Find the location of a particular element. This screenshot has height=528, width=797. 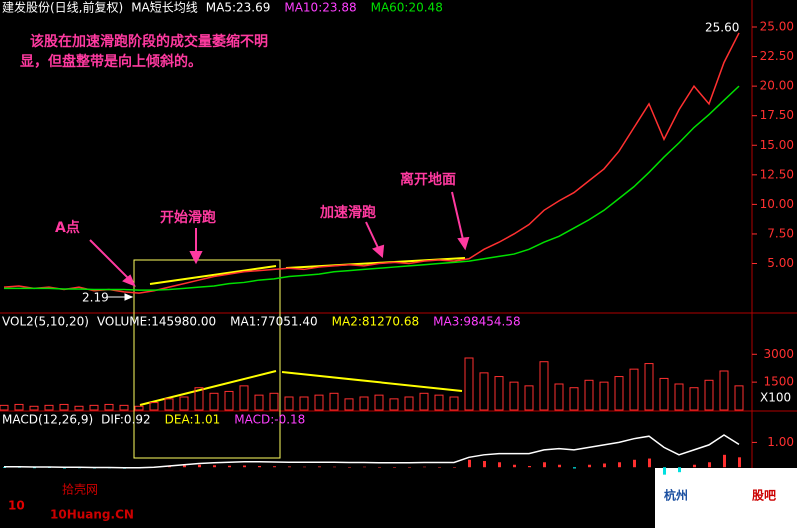

y-tick-label: 5.00 is located at coordinates (780, 263).